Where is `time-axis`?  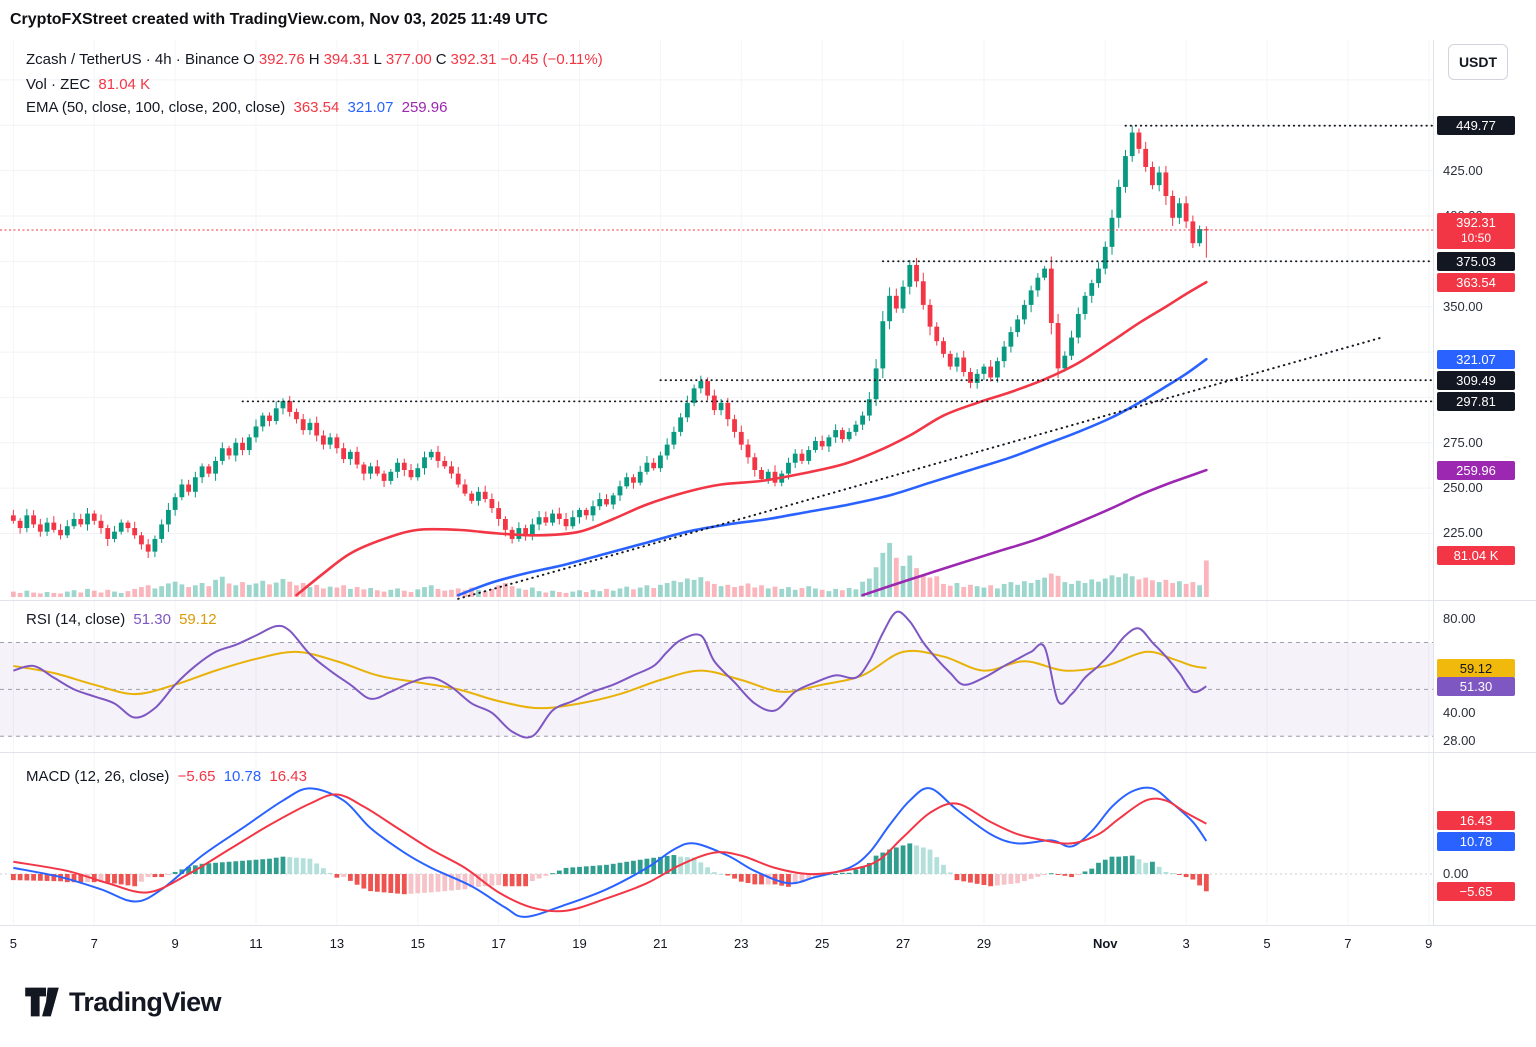
time-axis is located at coordinates (716, 946).